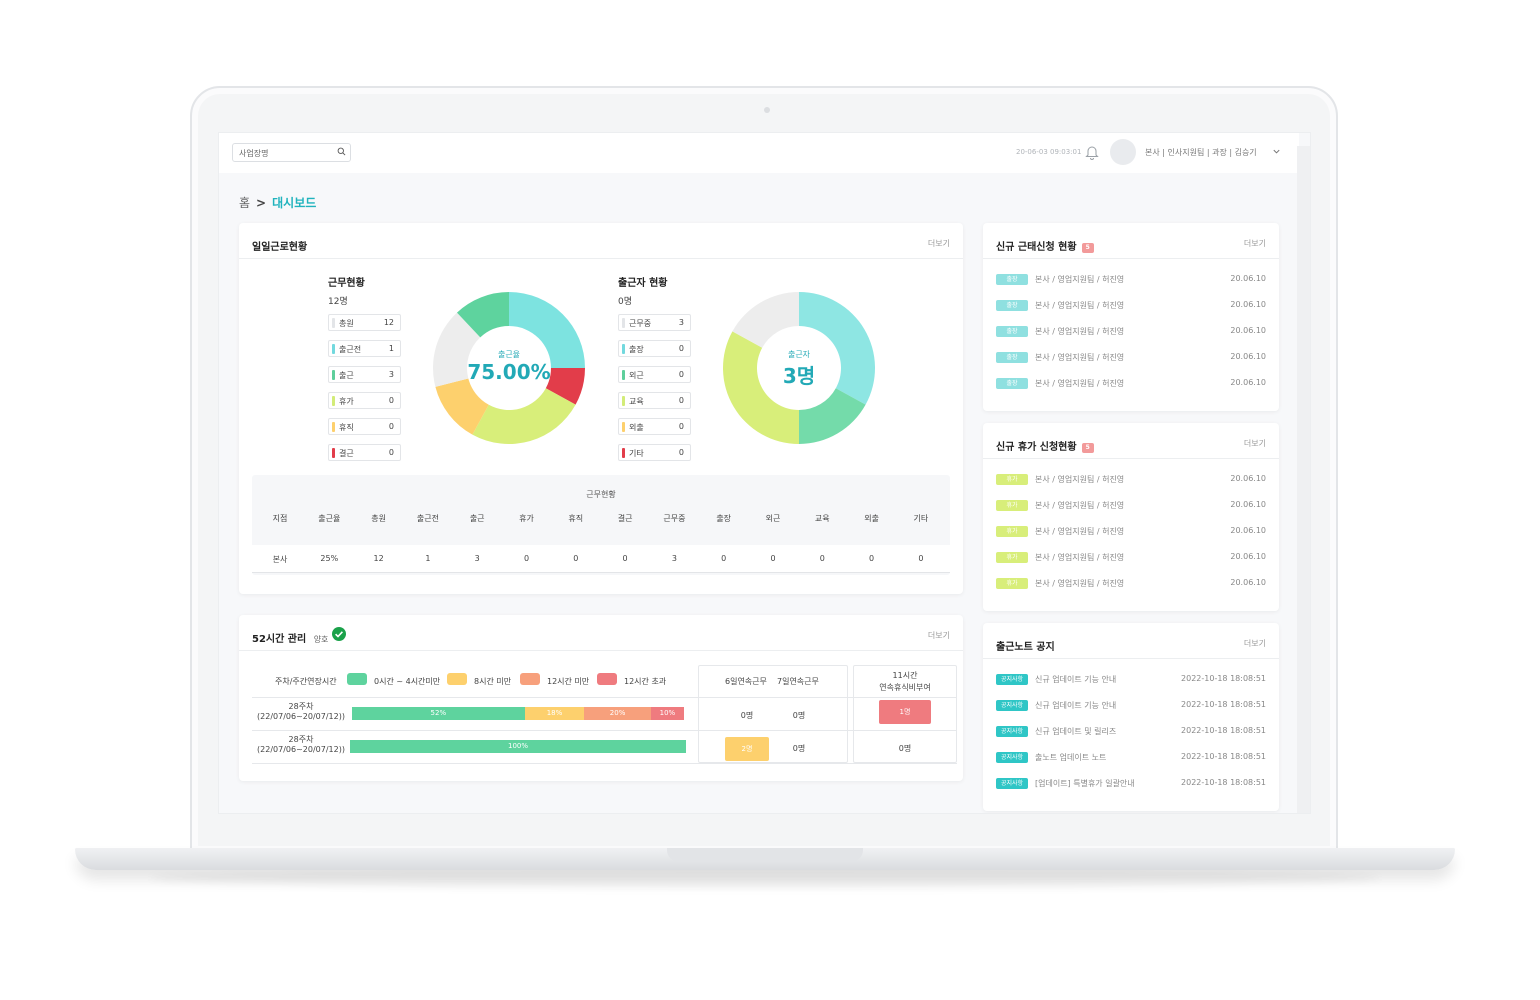  Describe the element at coordinates (279, 639) in the screenshot. I see `hours52-title: 52시간 관리` at that location.